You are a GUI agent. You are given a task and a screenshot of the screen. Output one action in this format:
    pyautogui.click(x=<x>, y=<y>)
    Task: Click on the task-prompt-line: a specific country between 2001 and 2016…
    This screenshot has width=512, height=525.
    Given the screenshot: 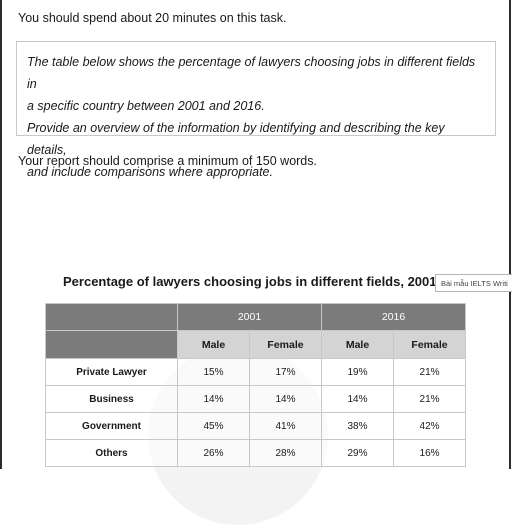 What is the action you would take?
    pyautogui.click(x=146, y=106)
    